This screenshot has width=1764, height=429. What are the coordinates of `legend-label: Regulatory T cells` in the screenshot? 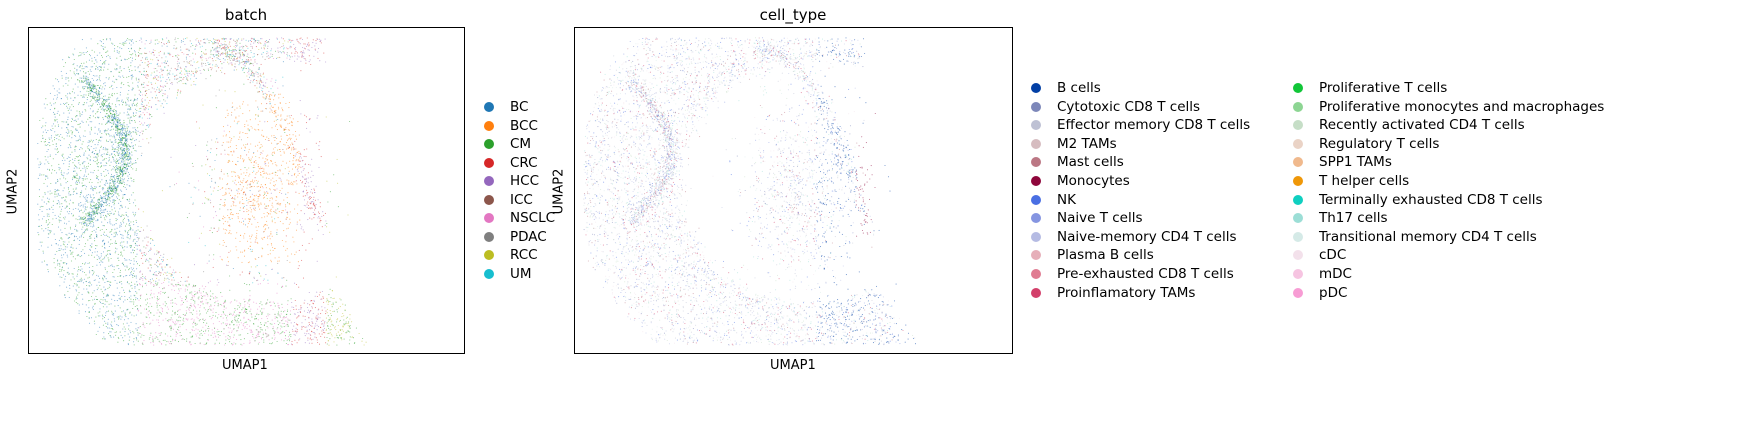 It's located at (1379, 143).